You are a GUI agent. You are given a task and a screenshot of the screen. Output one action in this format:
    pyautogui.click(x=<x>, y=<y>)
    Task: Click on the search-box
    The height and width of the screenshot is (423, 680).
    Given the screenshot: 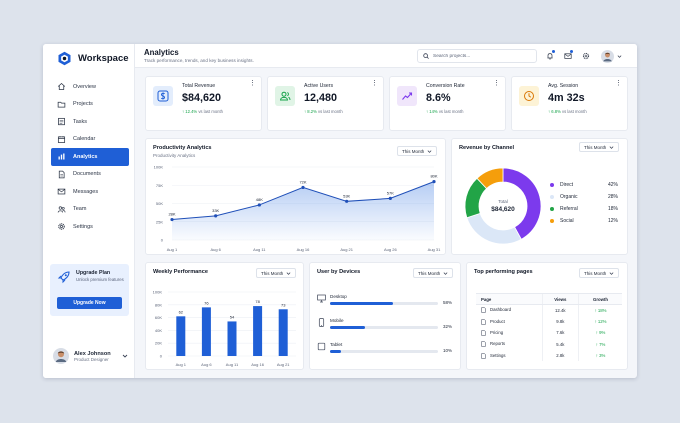 What is the action you would take?
    pyautogui.click(x=477, y=56)
    